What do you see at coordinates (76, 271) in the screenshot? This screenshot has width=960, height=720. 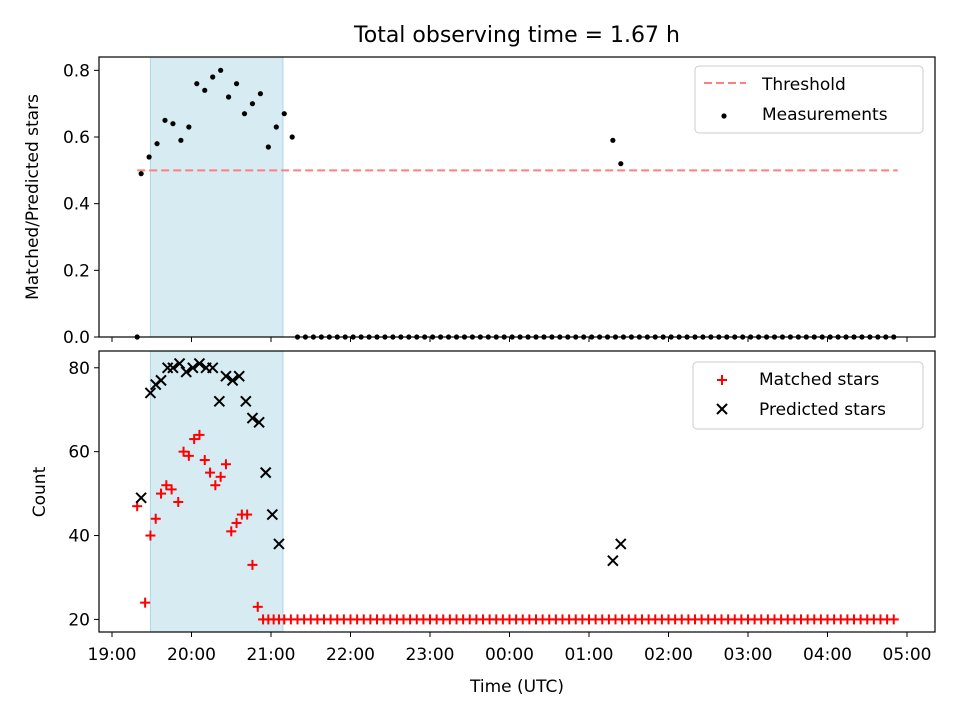 I see `y-tick-label: 0.2` at bounding box center [76, 271].